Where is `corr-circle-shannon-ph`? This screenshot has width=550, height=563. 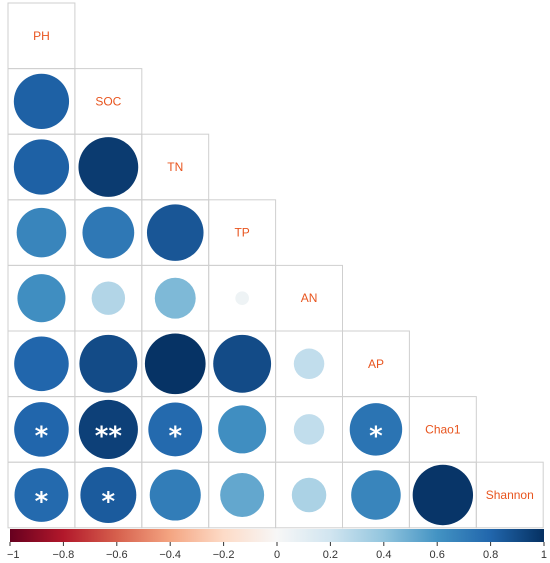 corr-circle-shannon-ph is located at coordinates (41, 495).